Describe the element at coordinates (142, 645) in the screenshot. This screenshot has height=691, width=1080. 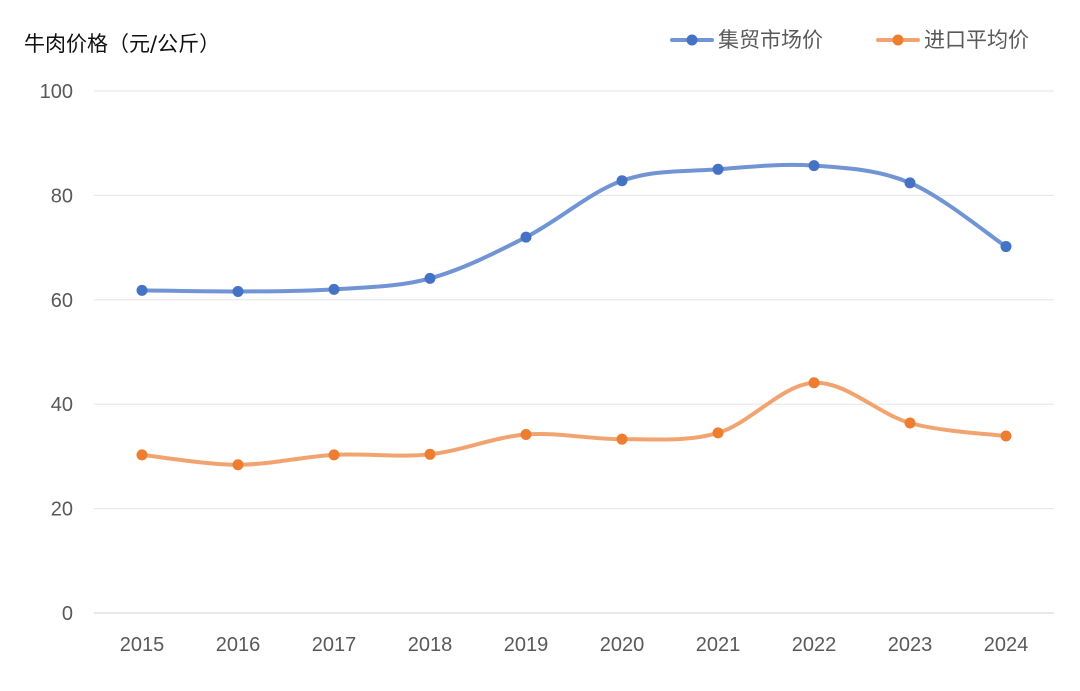
I see `x-tick-label: 2015` at that location.